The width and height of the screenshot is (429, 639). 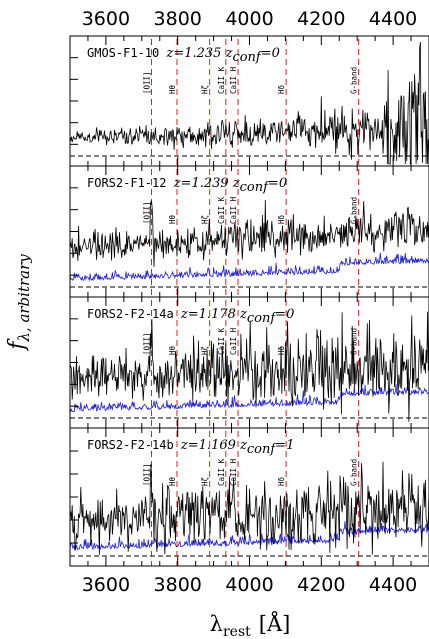 I want to click on panel-title: GMOS-F1-10 z=1.235 zconf=0, so click(x=183, y=55).